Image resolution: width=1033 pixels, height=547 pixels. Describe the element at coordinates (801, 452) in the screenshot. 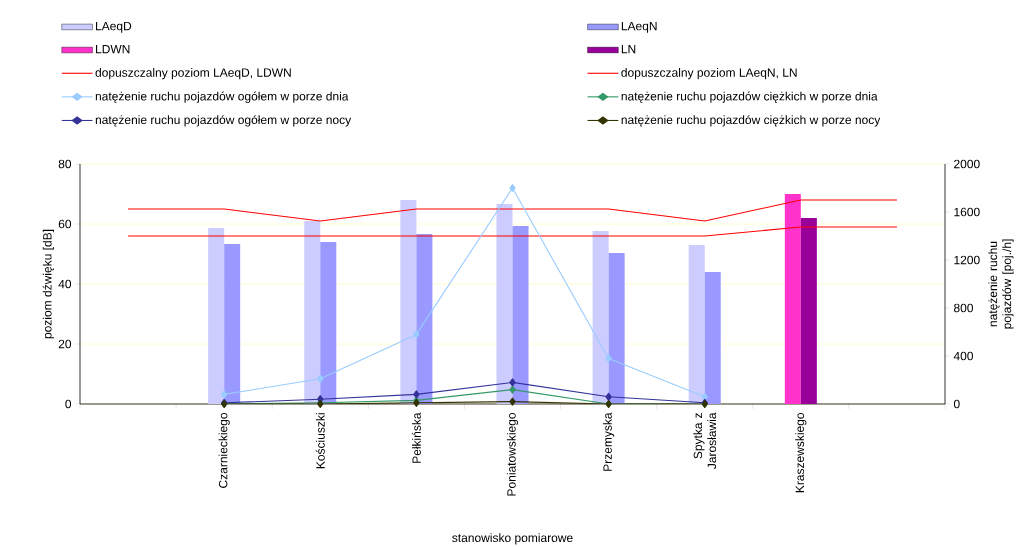

I see `x-tick-label: Kraszewskiego` at that location.